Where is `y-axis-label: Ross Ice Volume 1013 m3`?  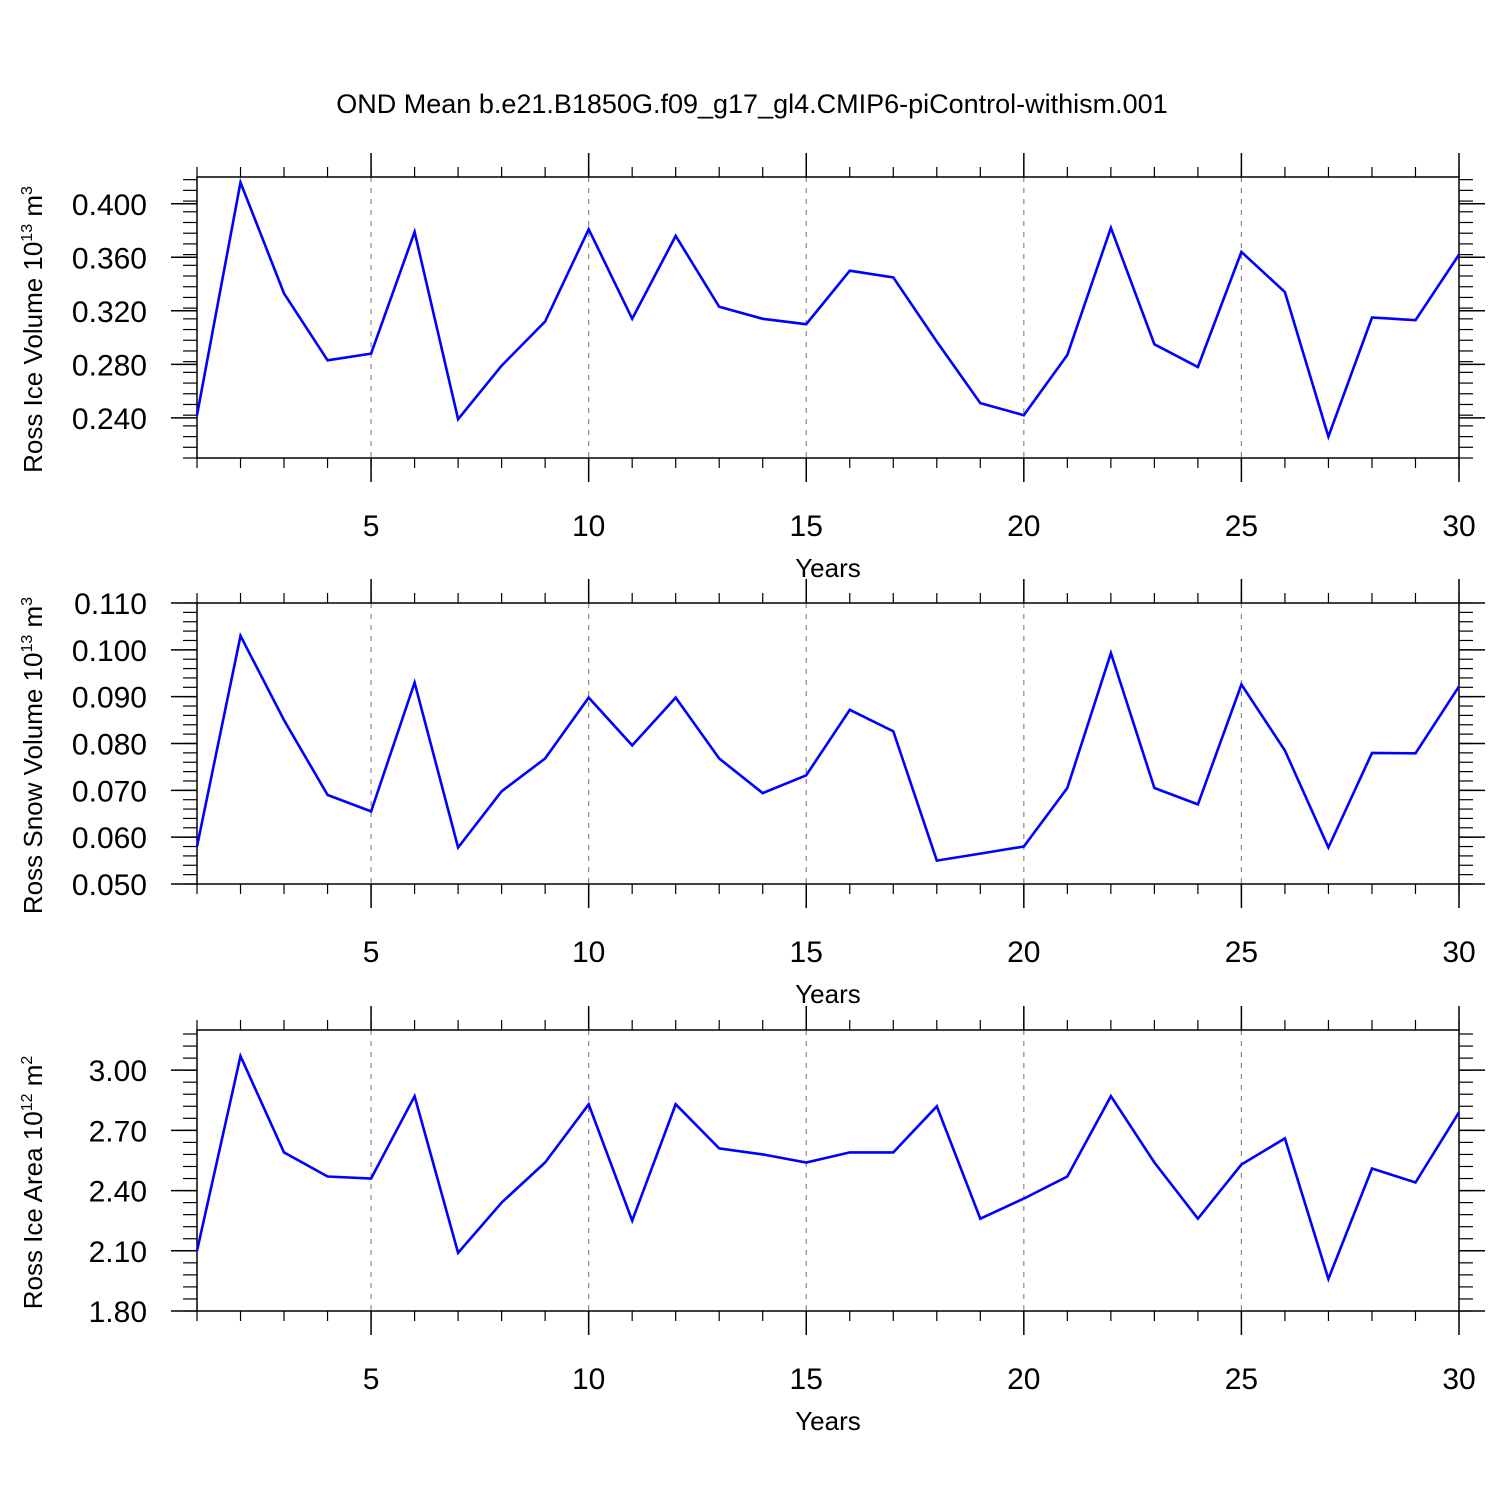 y-axis-label: Ross Ice Volume 1013 m3 is located at coordinates (33, 329).